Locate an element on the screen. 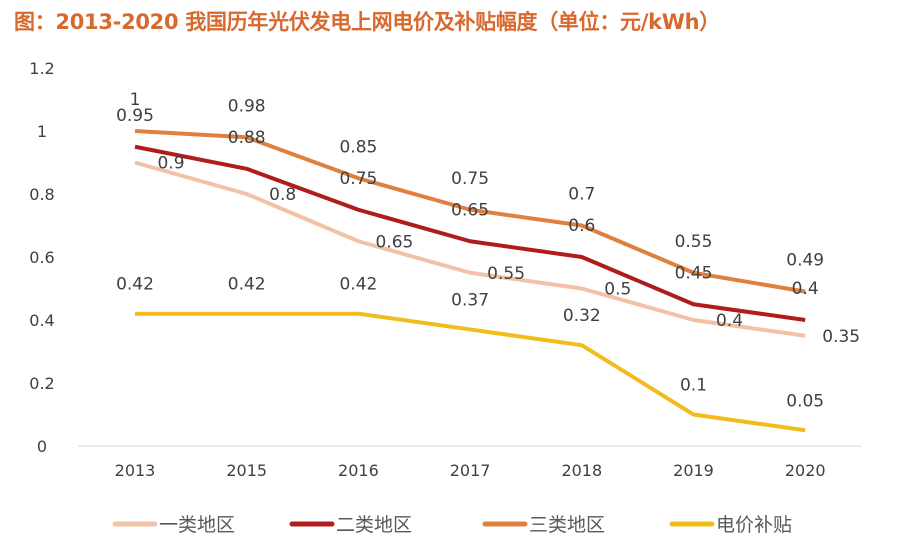 The height and width of the screenshot is (558, 900). data-label: 0.9 is located at coordinates (170, 164).